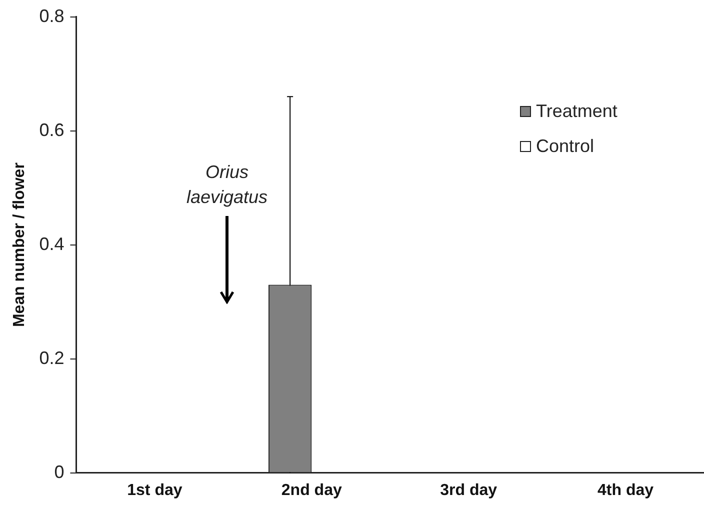 This screenshot has width=704, height=508. Describe the element at coordinates (51, 244) in the screenshot. I see `y-tick-label: 0.4` at that location.